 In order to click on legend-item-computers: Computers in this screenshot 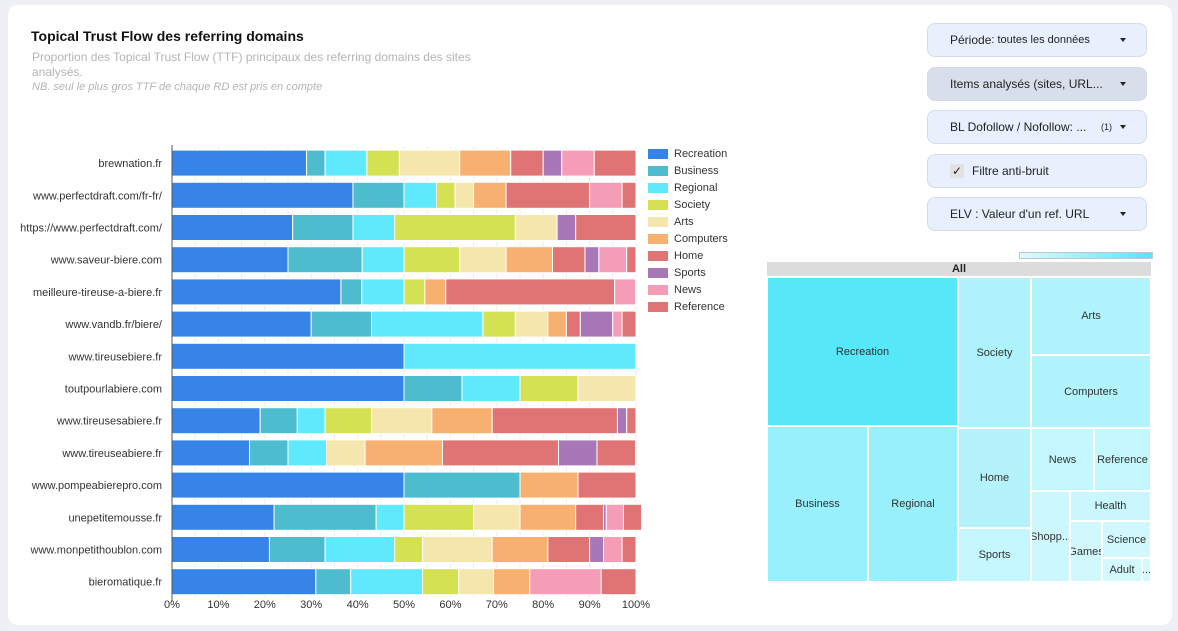, I will do `click(688, 238)`.